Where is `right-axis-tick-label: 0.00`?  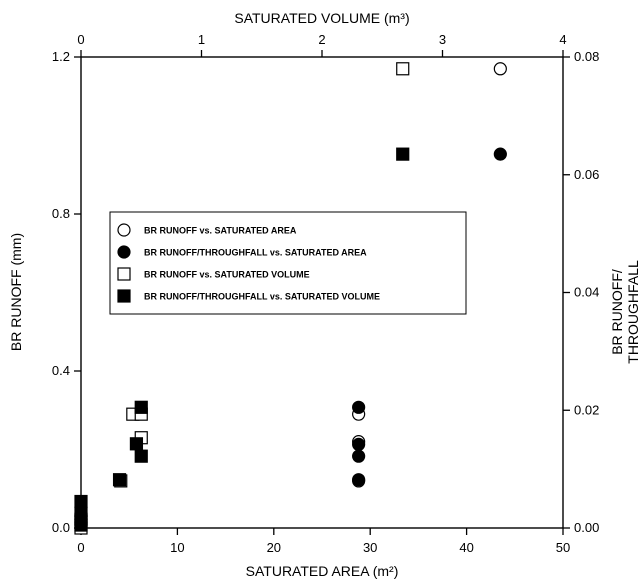
right-axis-tick-label: 0.00 is located at coordinates (586, 527).